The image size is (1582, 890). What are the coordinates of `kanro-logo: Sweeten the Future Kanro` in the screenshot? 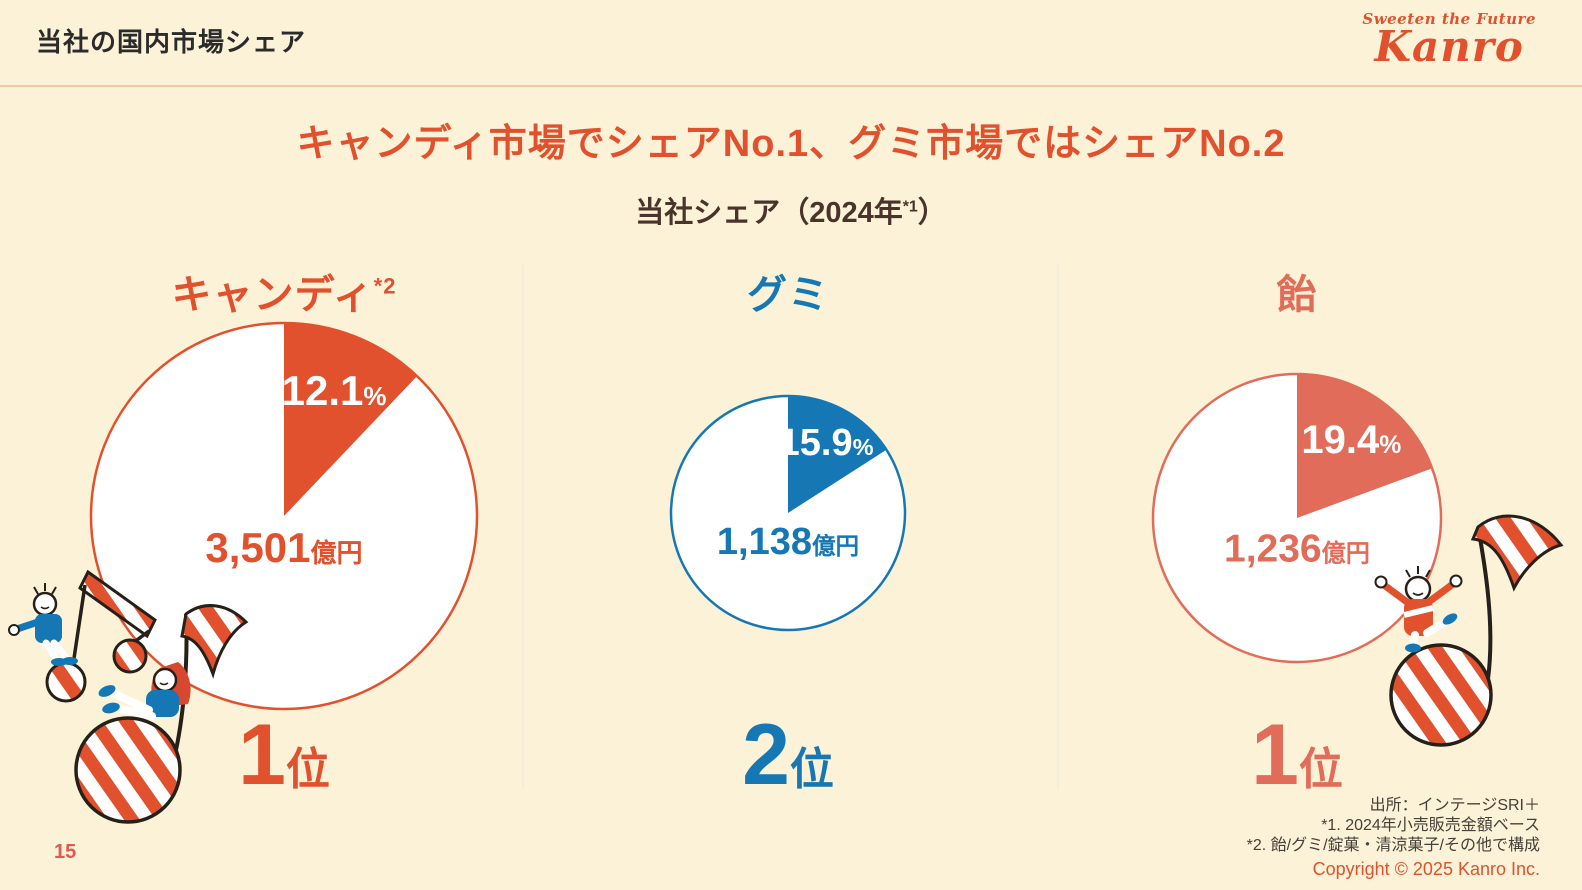 It's located at (1449, 39).